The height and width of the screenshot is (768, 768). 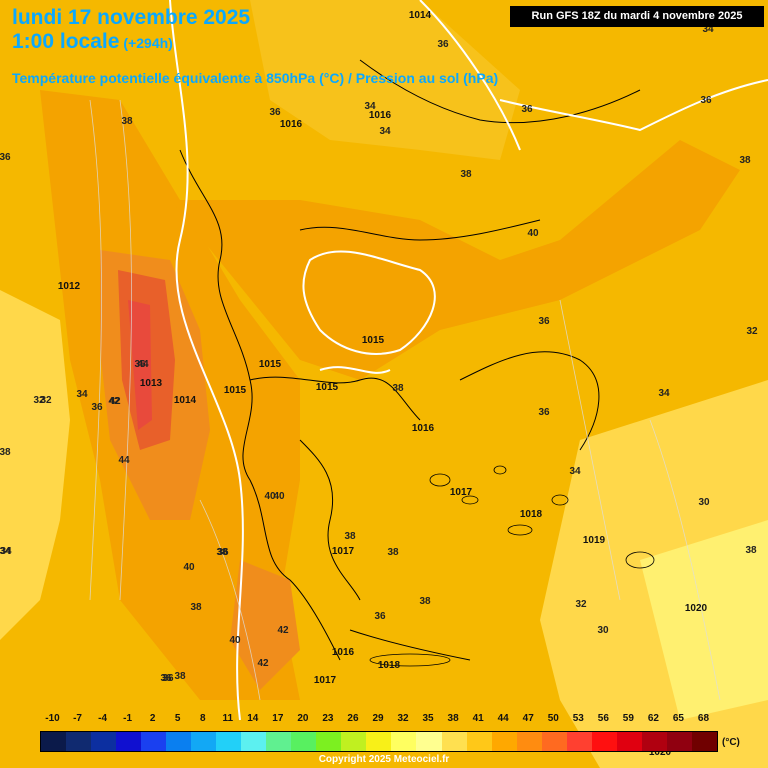 I want to click on scale-tick-label: 20, so click(x=303, y=718).